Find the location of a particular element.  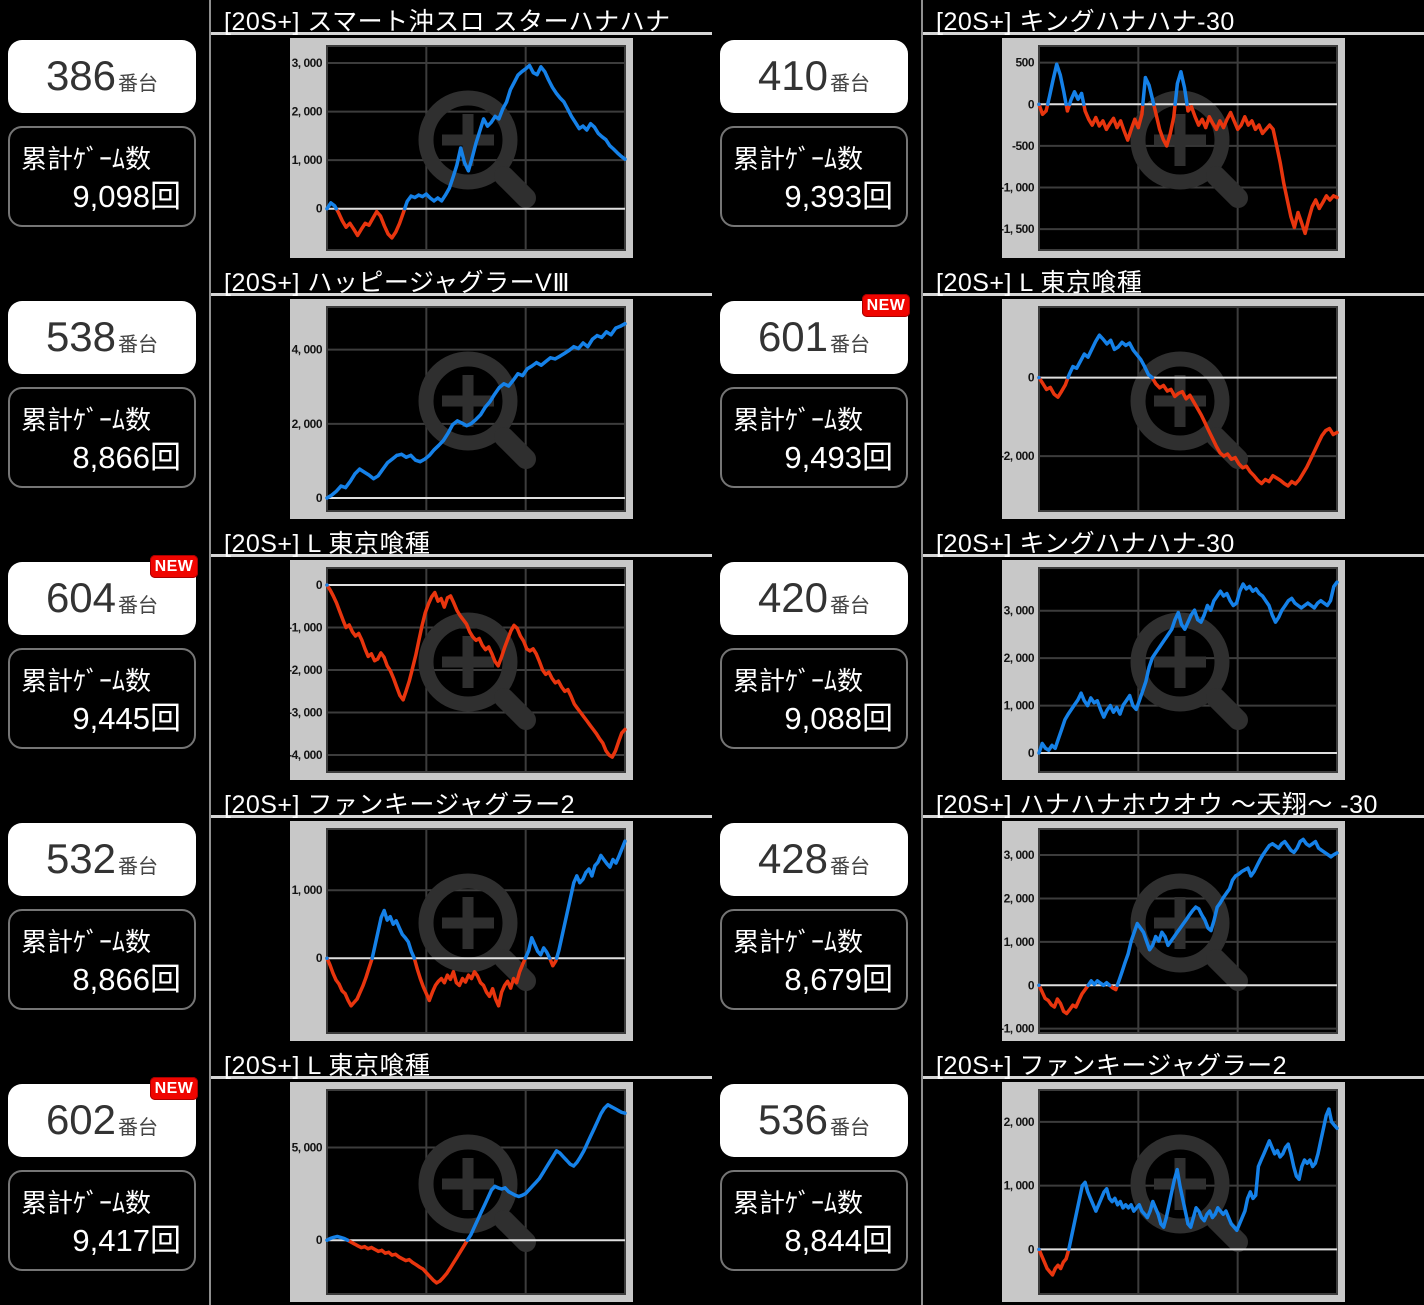

chart-panel: 1, 000 0 is located at coordinates (461, 931).